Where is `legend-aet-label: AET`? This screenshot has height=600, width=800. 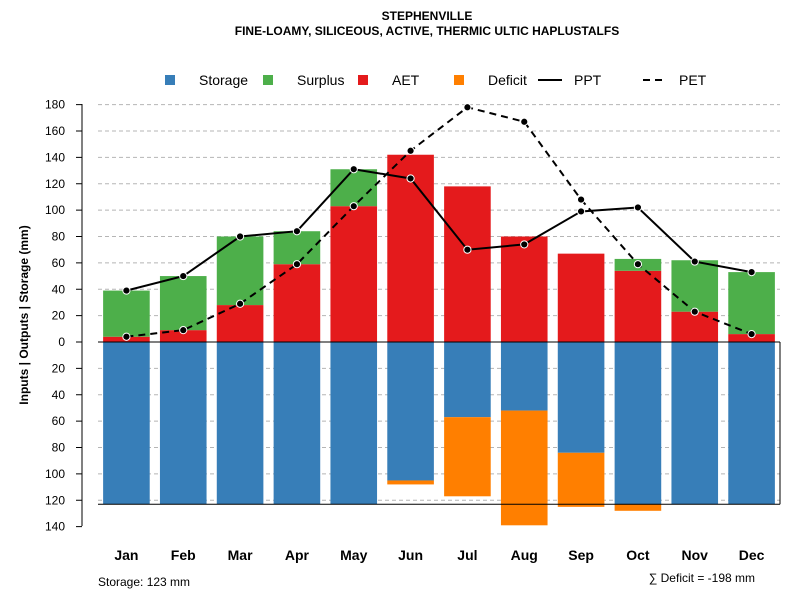 legend-aet-label: AET is located at coordinates (406, 80).